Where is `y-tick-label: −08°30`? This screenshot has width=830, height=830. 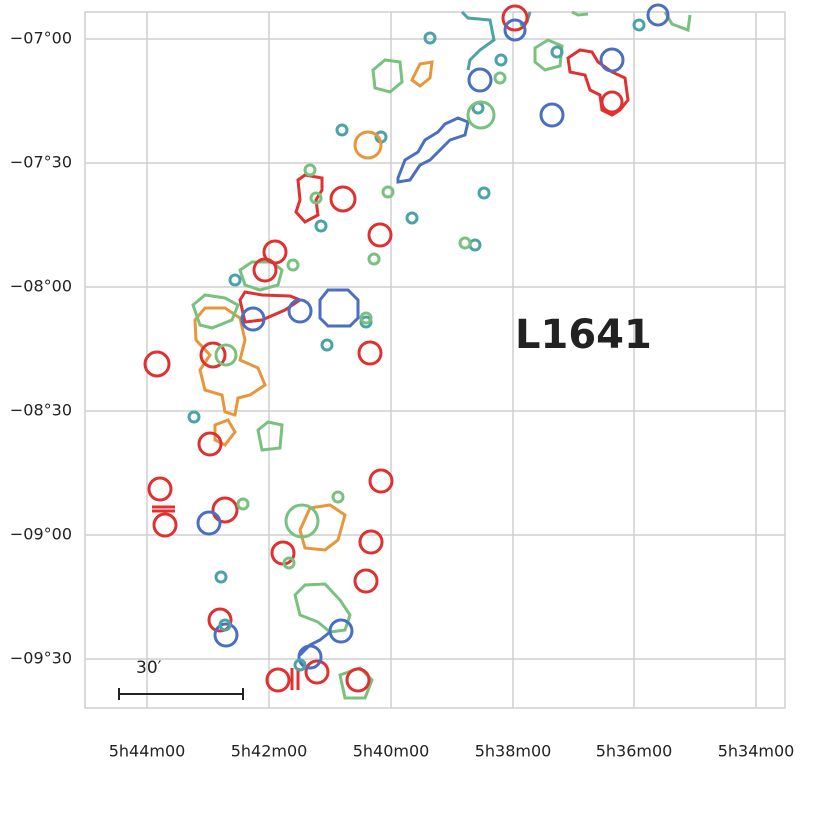
y-tick-label: −08°30 is located at coordinates (41, 410).